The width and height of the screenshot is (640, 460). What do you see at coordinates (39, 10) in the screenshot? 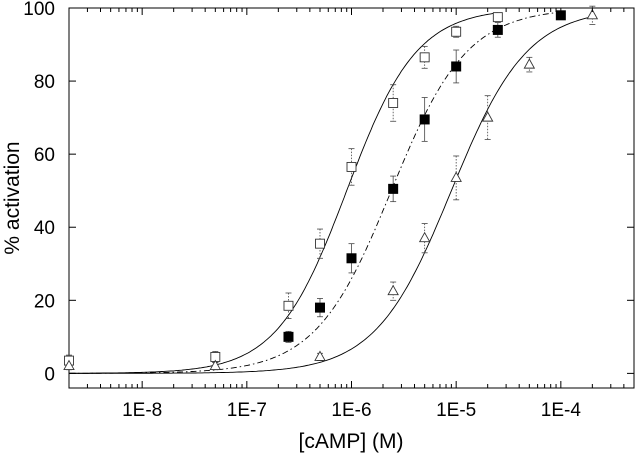
I see `y-tick-label: 100` at bounding box center [39, 10].